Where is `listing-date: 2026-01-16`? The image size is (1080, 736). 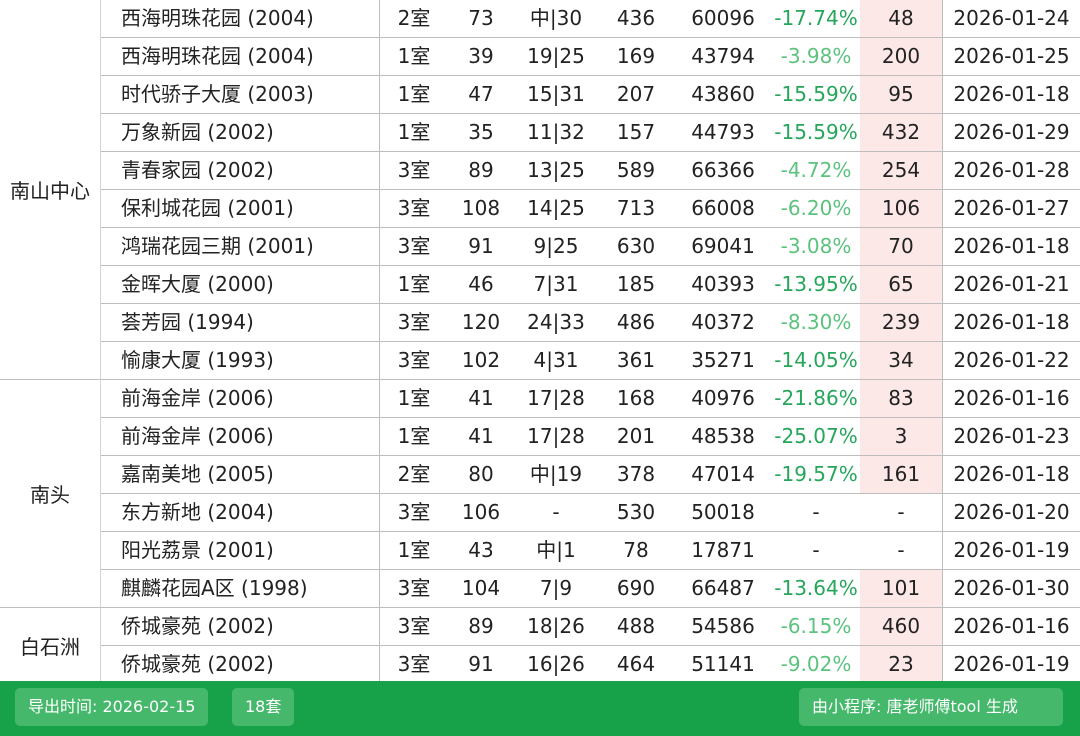
listing-date: 2026-01-16 is located at coordinates (1011, 626).